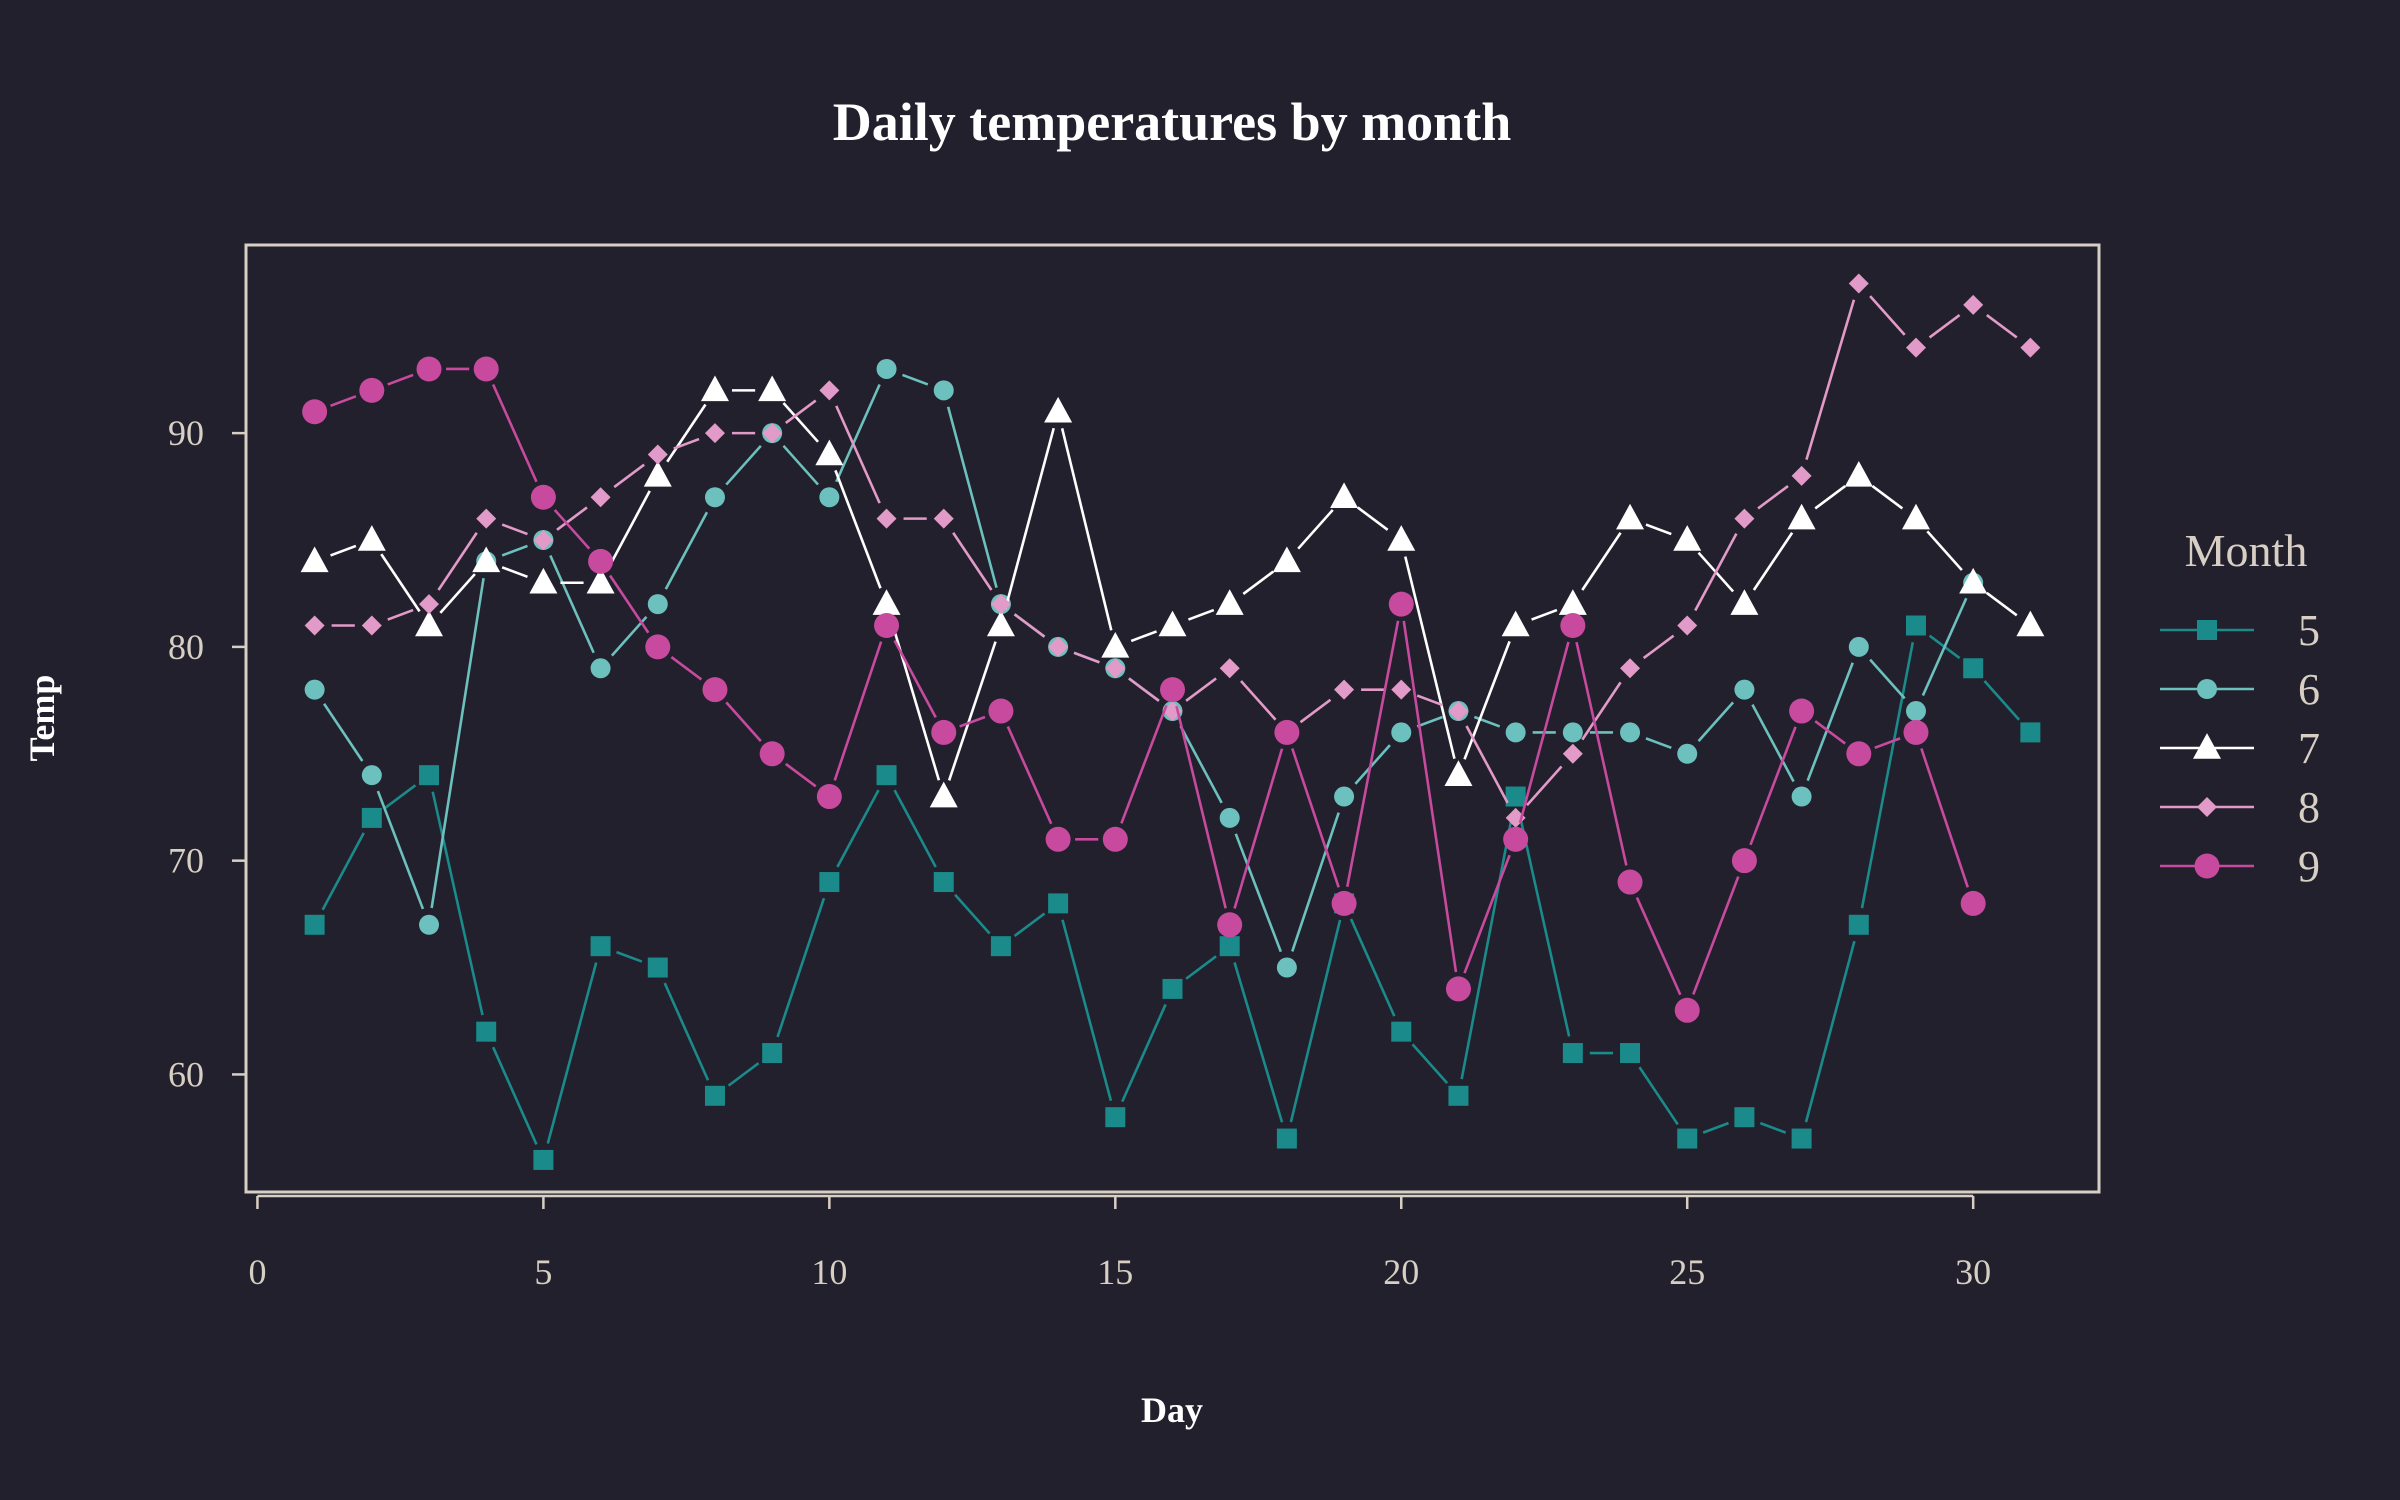 The height and width of the screenshot is (1500, 2400). I want to click on y-tick-label: 70, so click(186, 861).